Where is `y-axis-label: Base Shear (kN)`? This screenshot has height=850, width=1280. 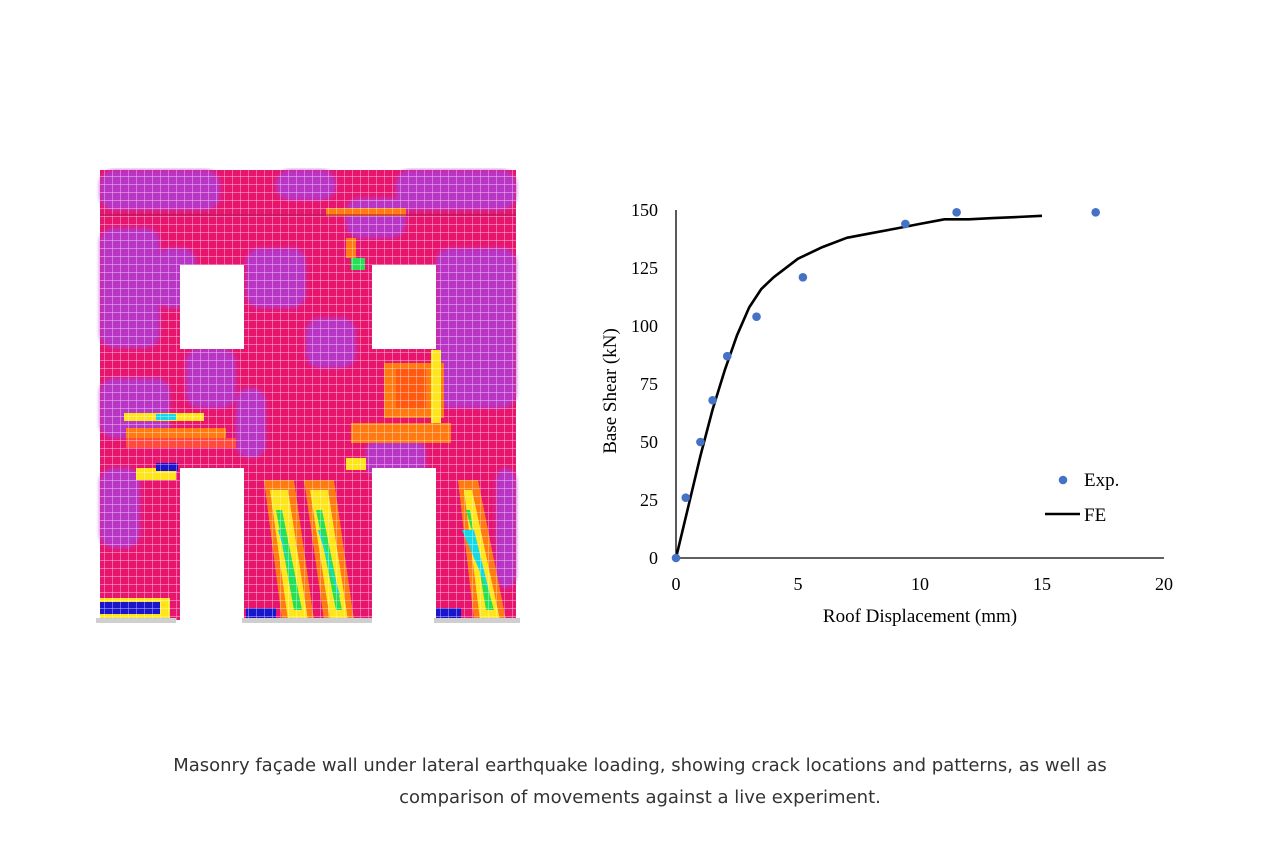
y-axis-label: Base Shear (kN) is located at coordinates (610, 391).